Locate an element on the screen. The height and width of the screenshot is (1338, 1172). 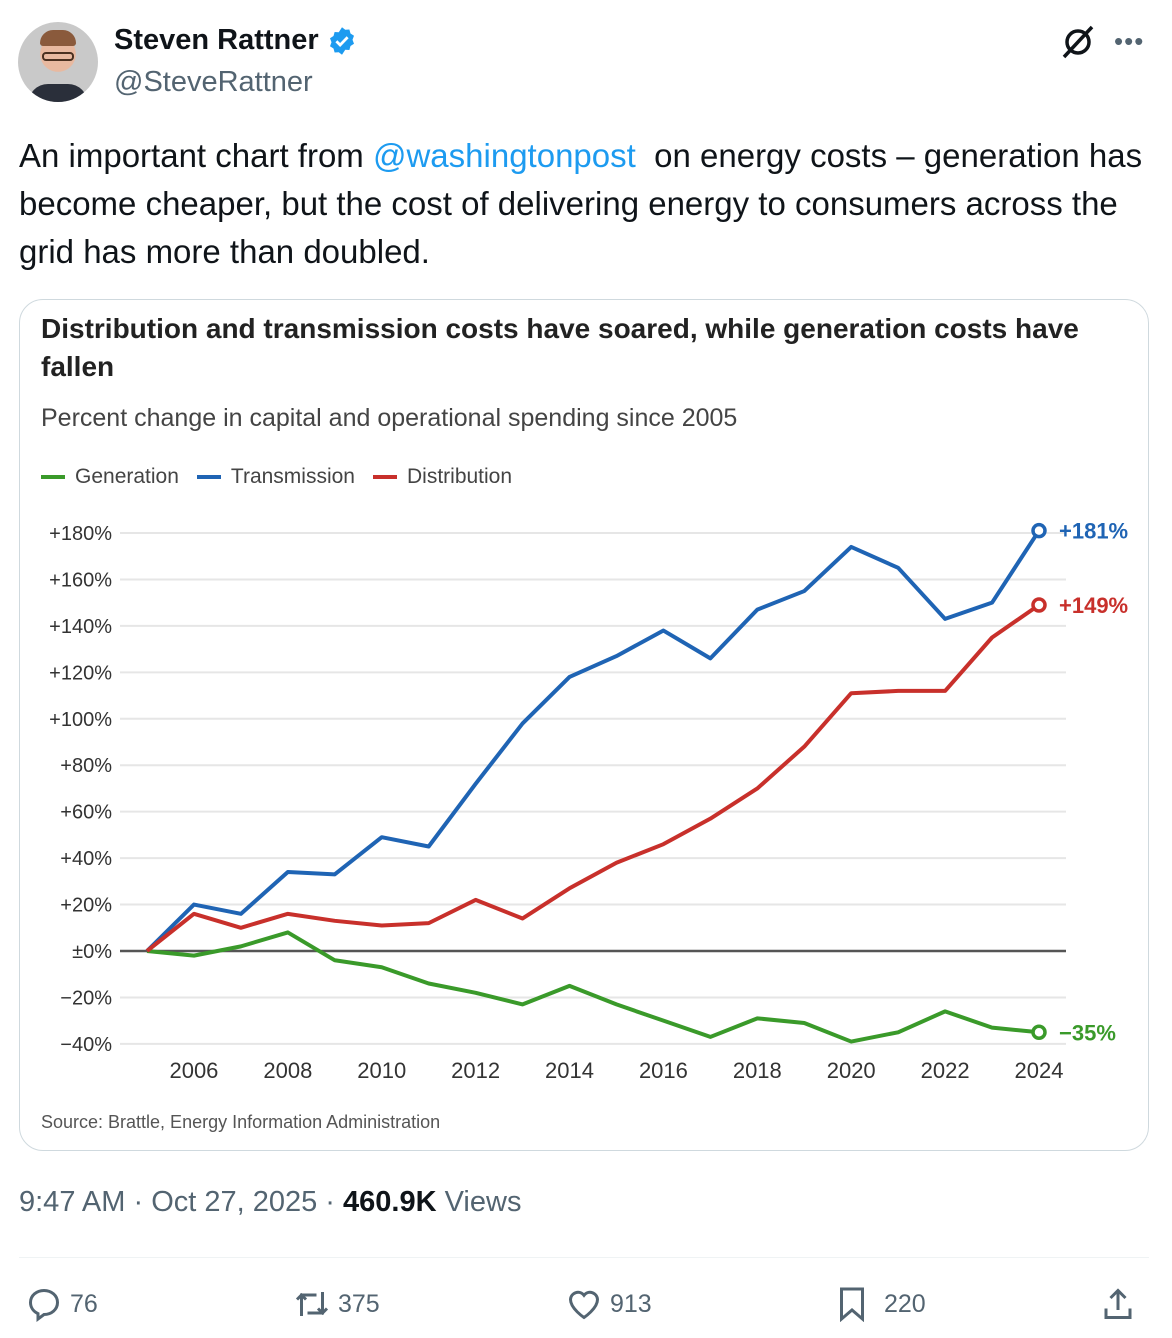
y-tick-label: +60% is located at coordinates (86, 813).